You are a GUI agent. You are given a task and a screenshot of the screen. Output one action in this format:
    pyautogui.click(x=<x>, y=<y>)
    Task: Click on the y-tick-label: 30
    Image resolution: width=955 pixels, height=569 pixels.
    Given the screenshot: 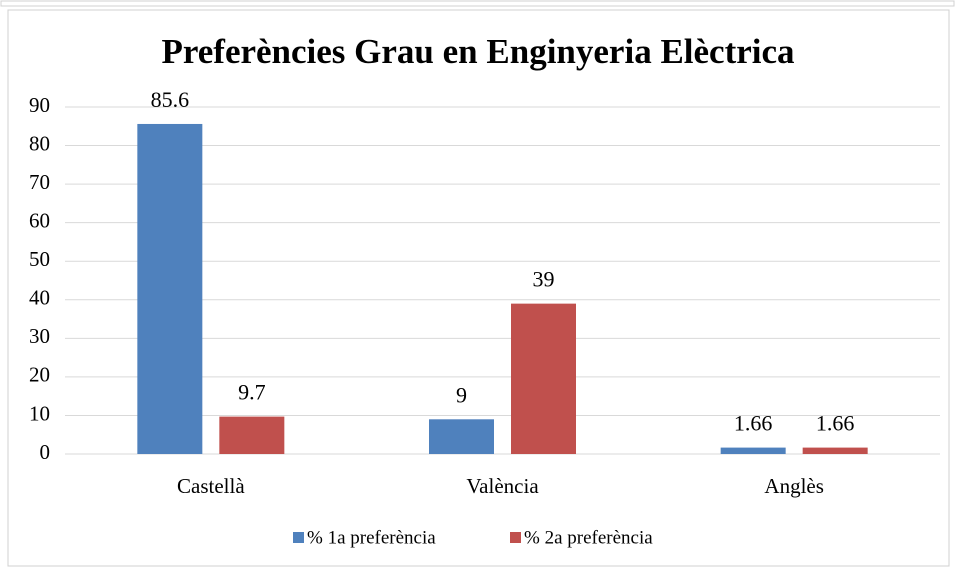 What is the action you would take?
    pyautogui.click(x=39, y=336)
    